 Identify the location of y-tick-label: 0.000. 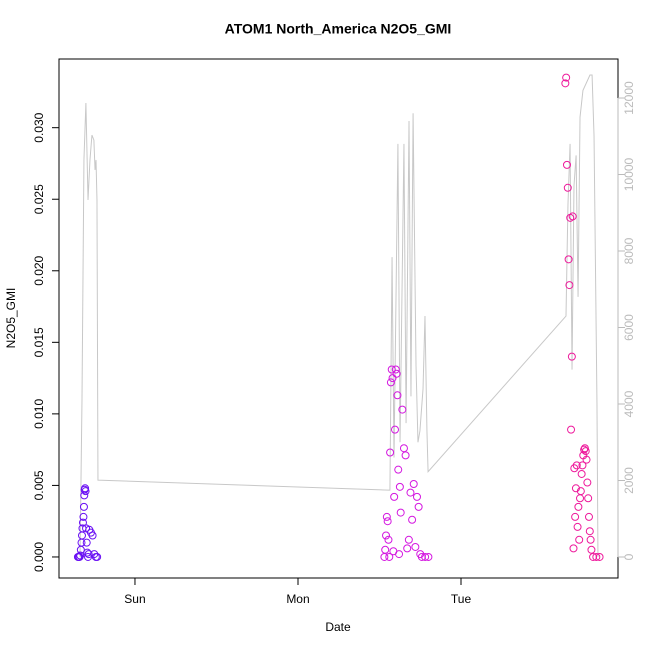
(39, 557).